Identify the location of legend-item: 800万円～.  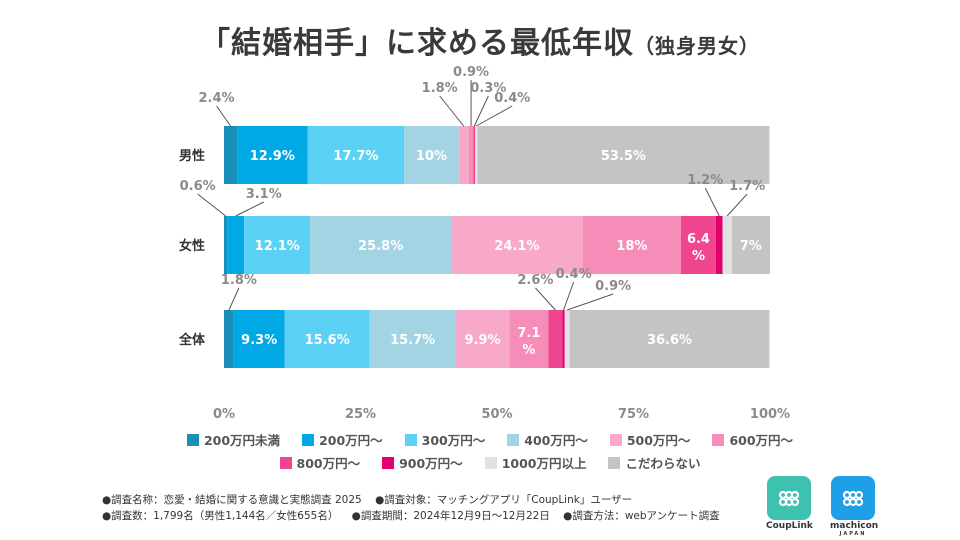
(320, 462).